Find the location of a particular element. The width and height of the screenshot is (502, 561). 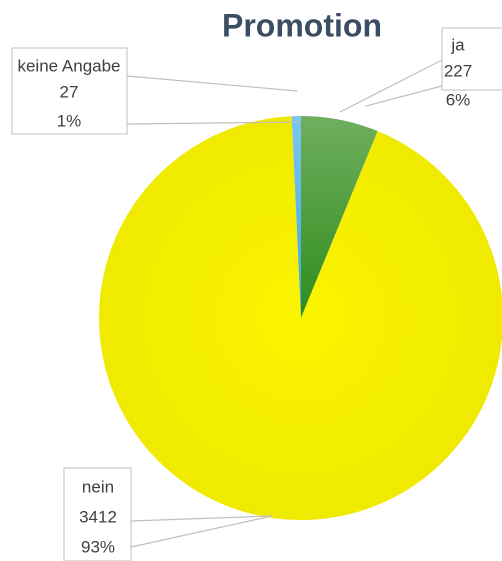

share-label: 1% is located at coordinates (69, 120).